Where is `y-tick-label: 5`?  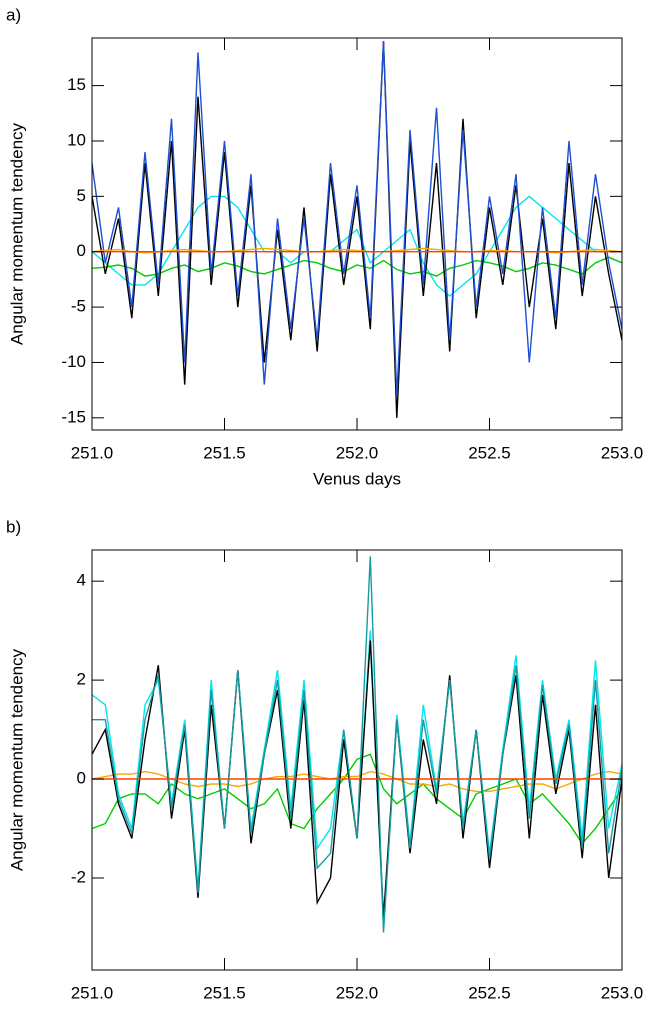
y-tick-label: 5 is located at coordinates (81, 195).